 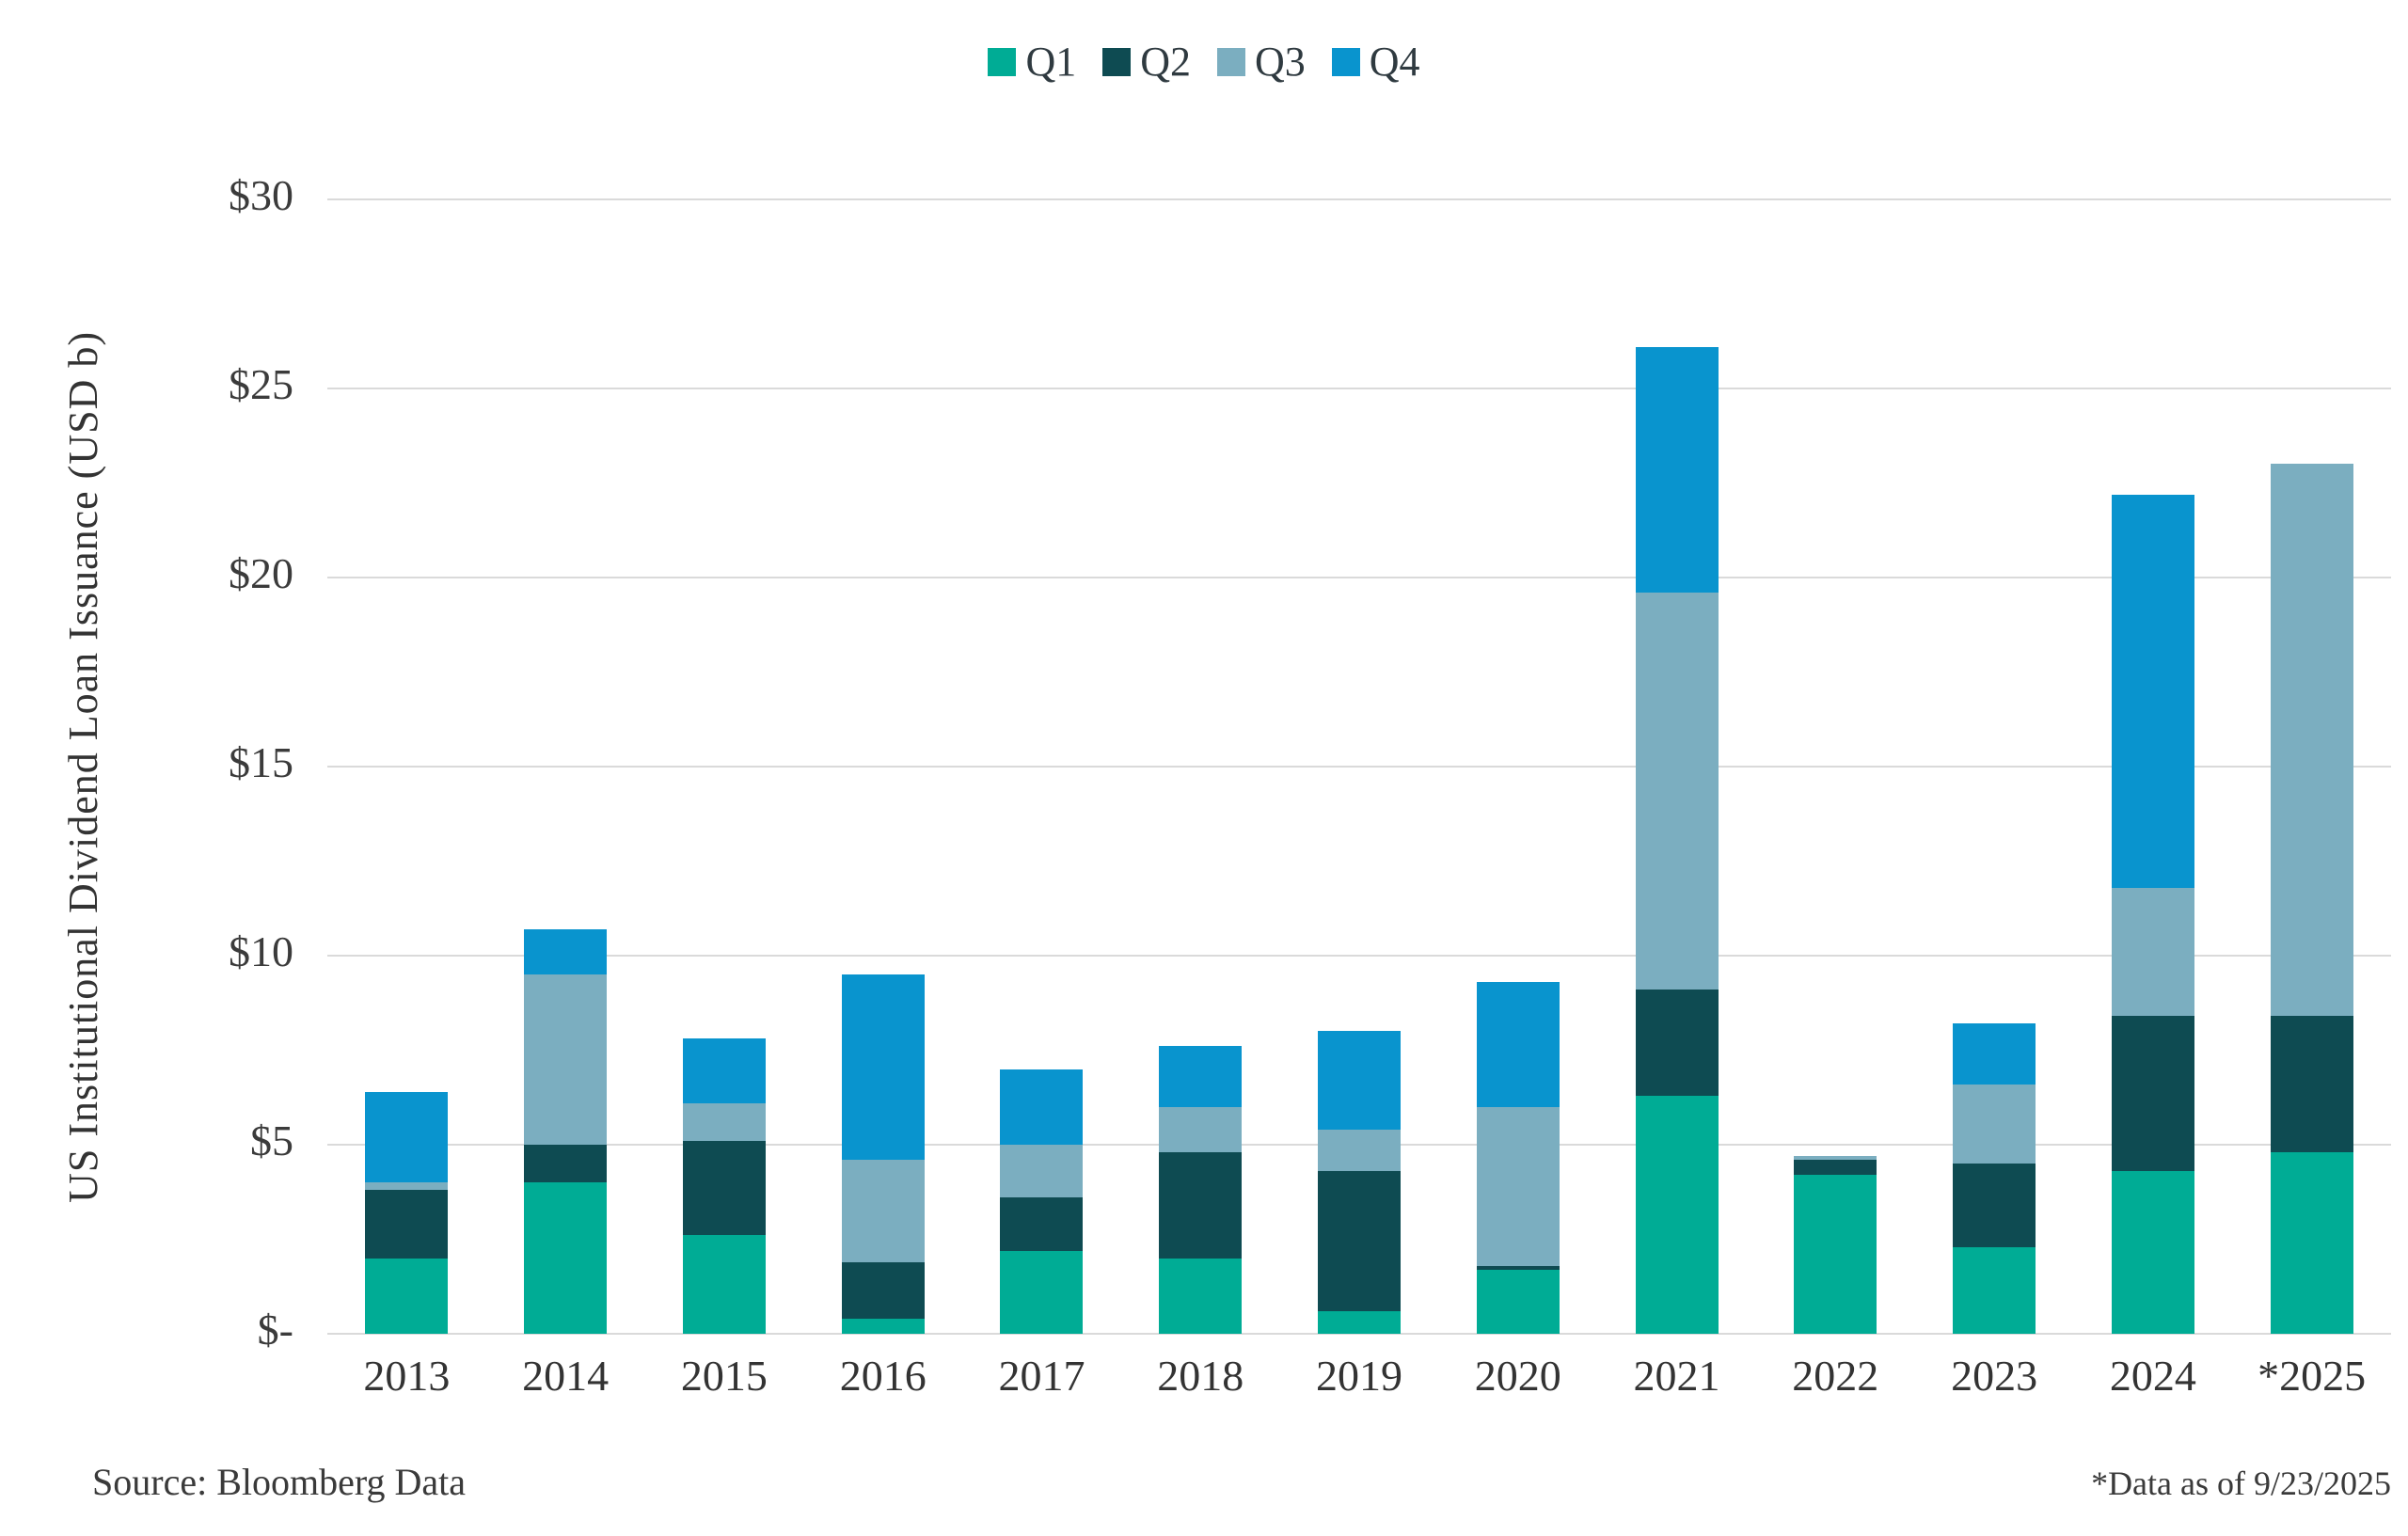 I want to click on legend-swatch-icon-Q3, so click(x=1231, y=62).